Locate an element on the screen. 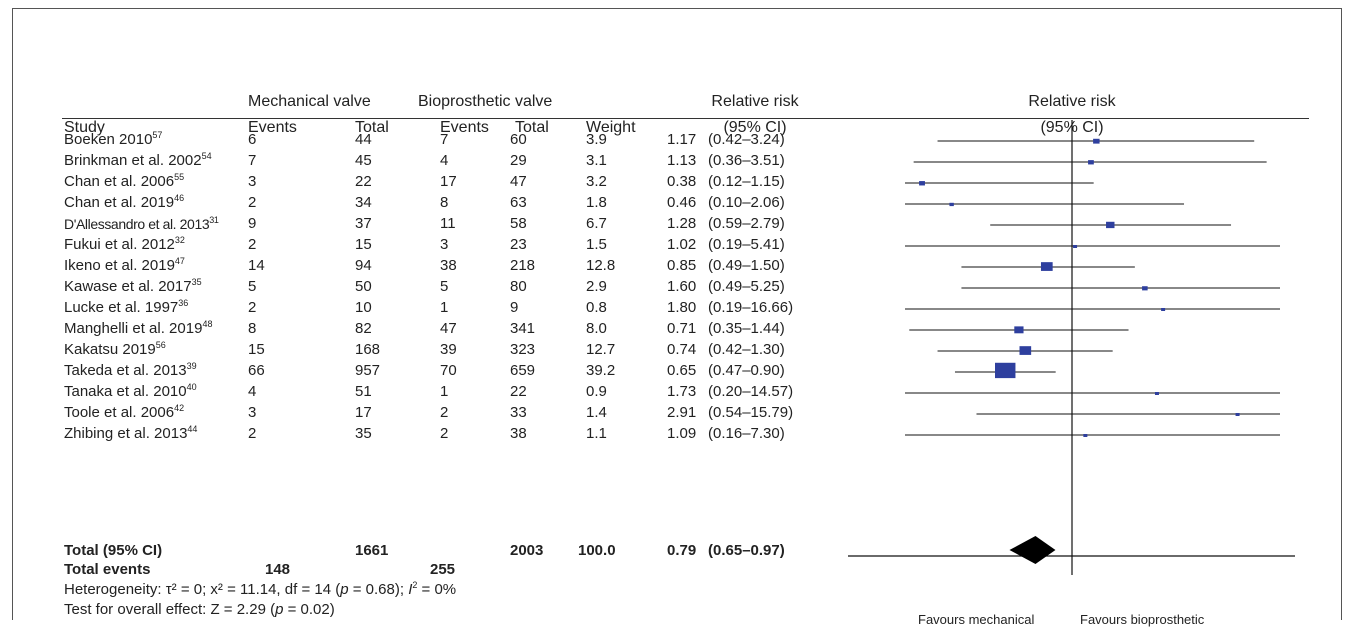 The height and width of the screenshot is (629, 1355). total-ci: (0.65–0.97) is located at coordinates (746, 550).